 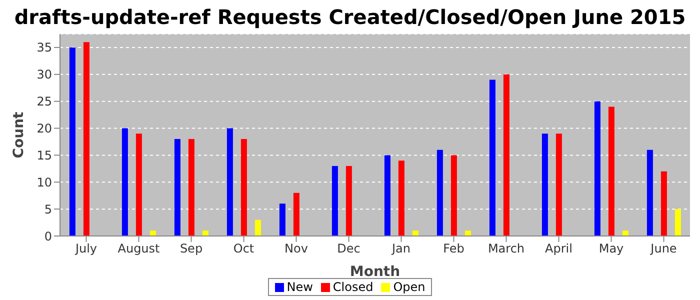 I want to click on x-tick-label: August, so click(x=139, y=249).